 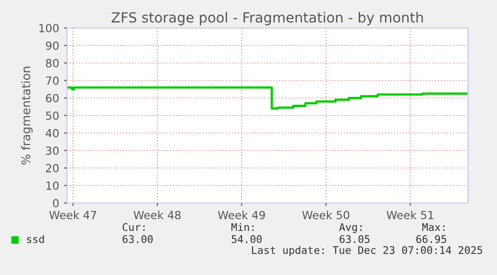 What do you see at coordinates (52, 115) in the screenshot?
I see `y-tick-label: 50` at bounding box center [52, 115].